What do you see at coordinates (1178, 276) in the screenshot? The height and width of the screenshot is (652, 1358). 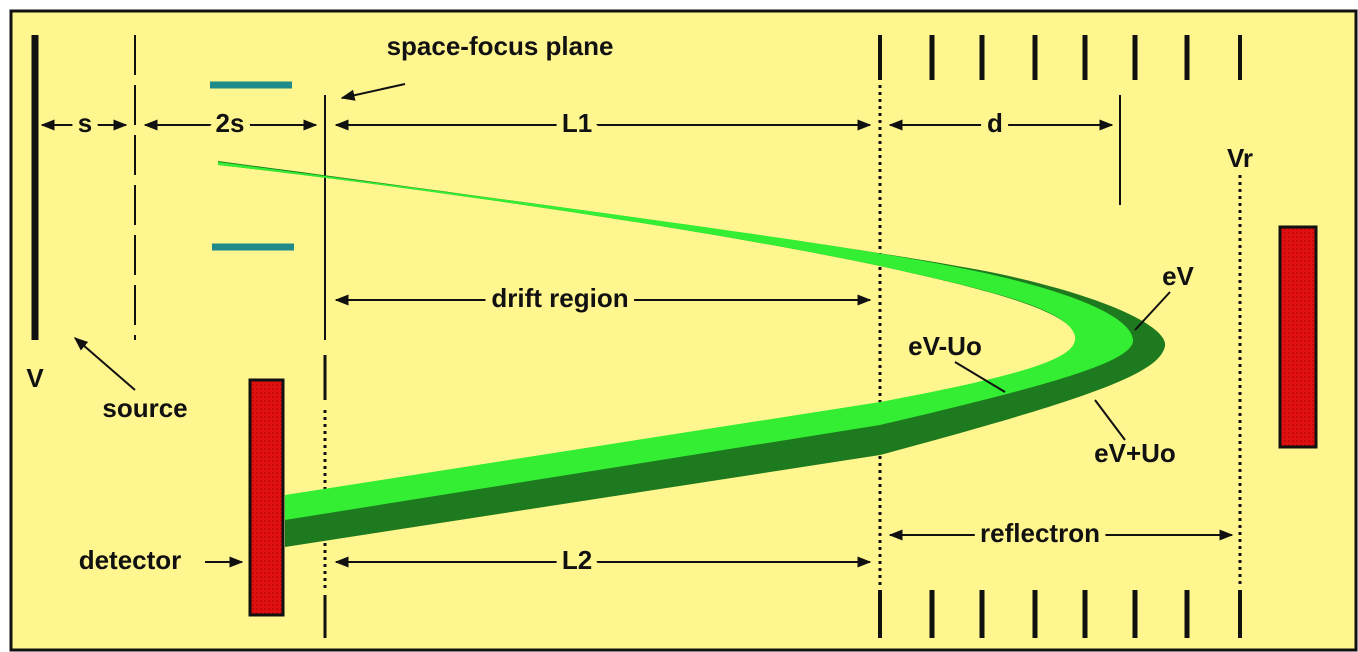 I see `label: eV` at bounding box center [1178, 276].